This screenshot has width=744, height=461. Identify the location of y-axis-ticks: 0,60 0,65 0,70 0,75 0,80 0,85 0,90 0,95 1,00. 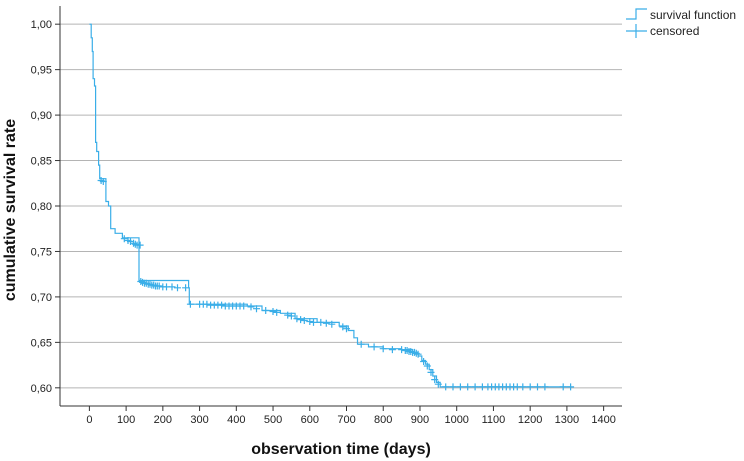
(45, 207).